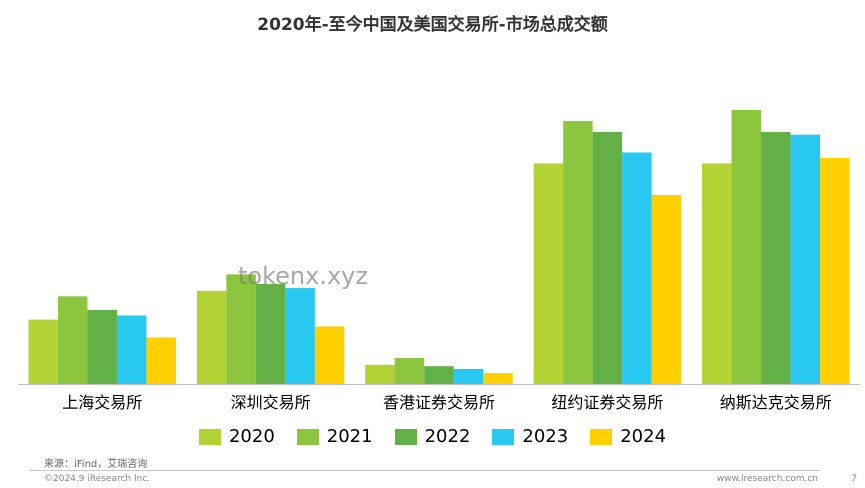 Image resolution: width=865 pixels, height=488 pixels. What do you see at coordinates (307, 436) in the screenshot?
I see `legend-swatch-2021` at bounding box center [307, 436].